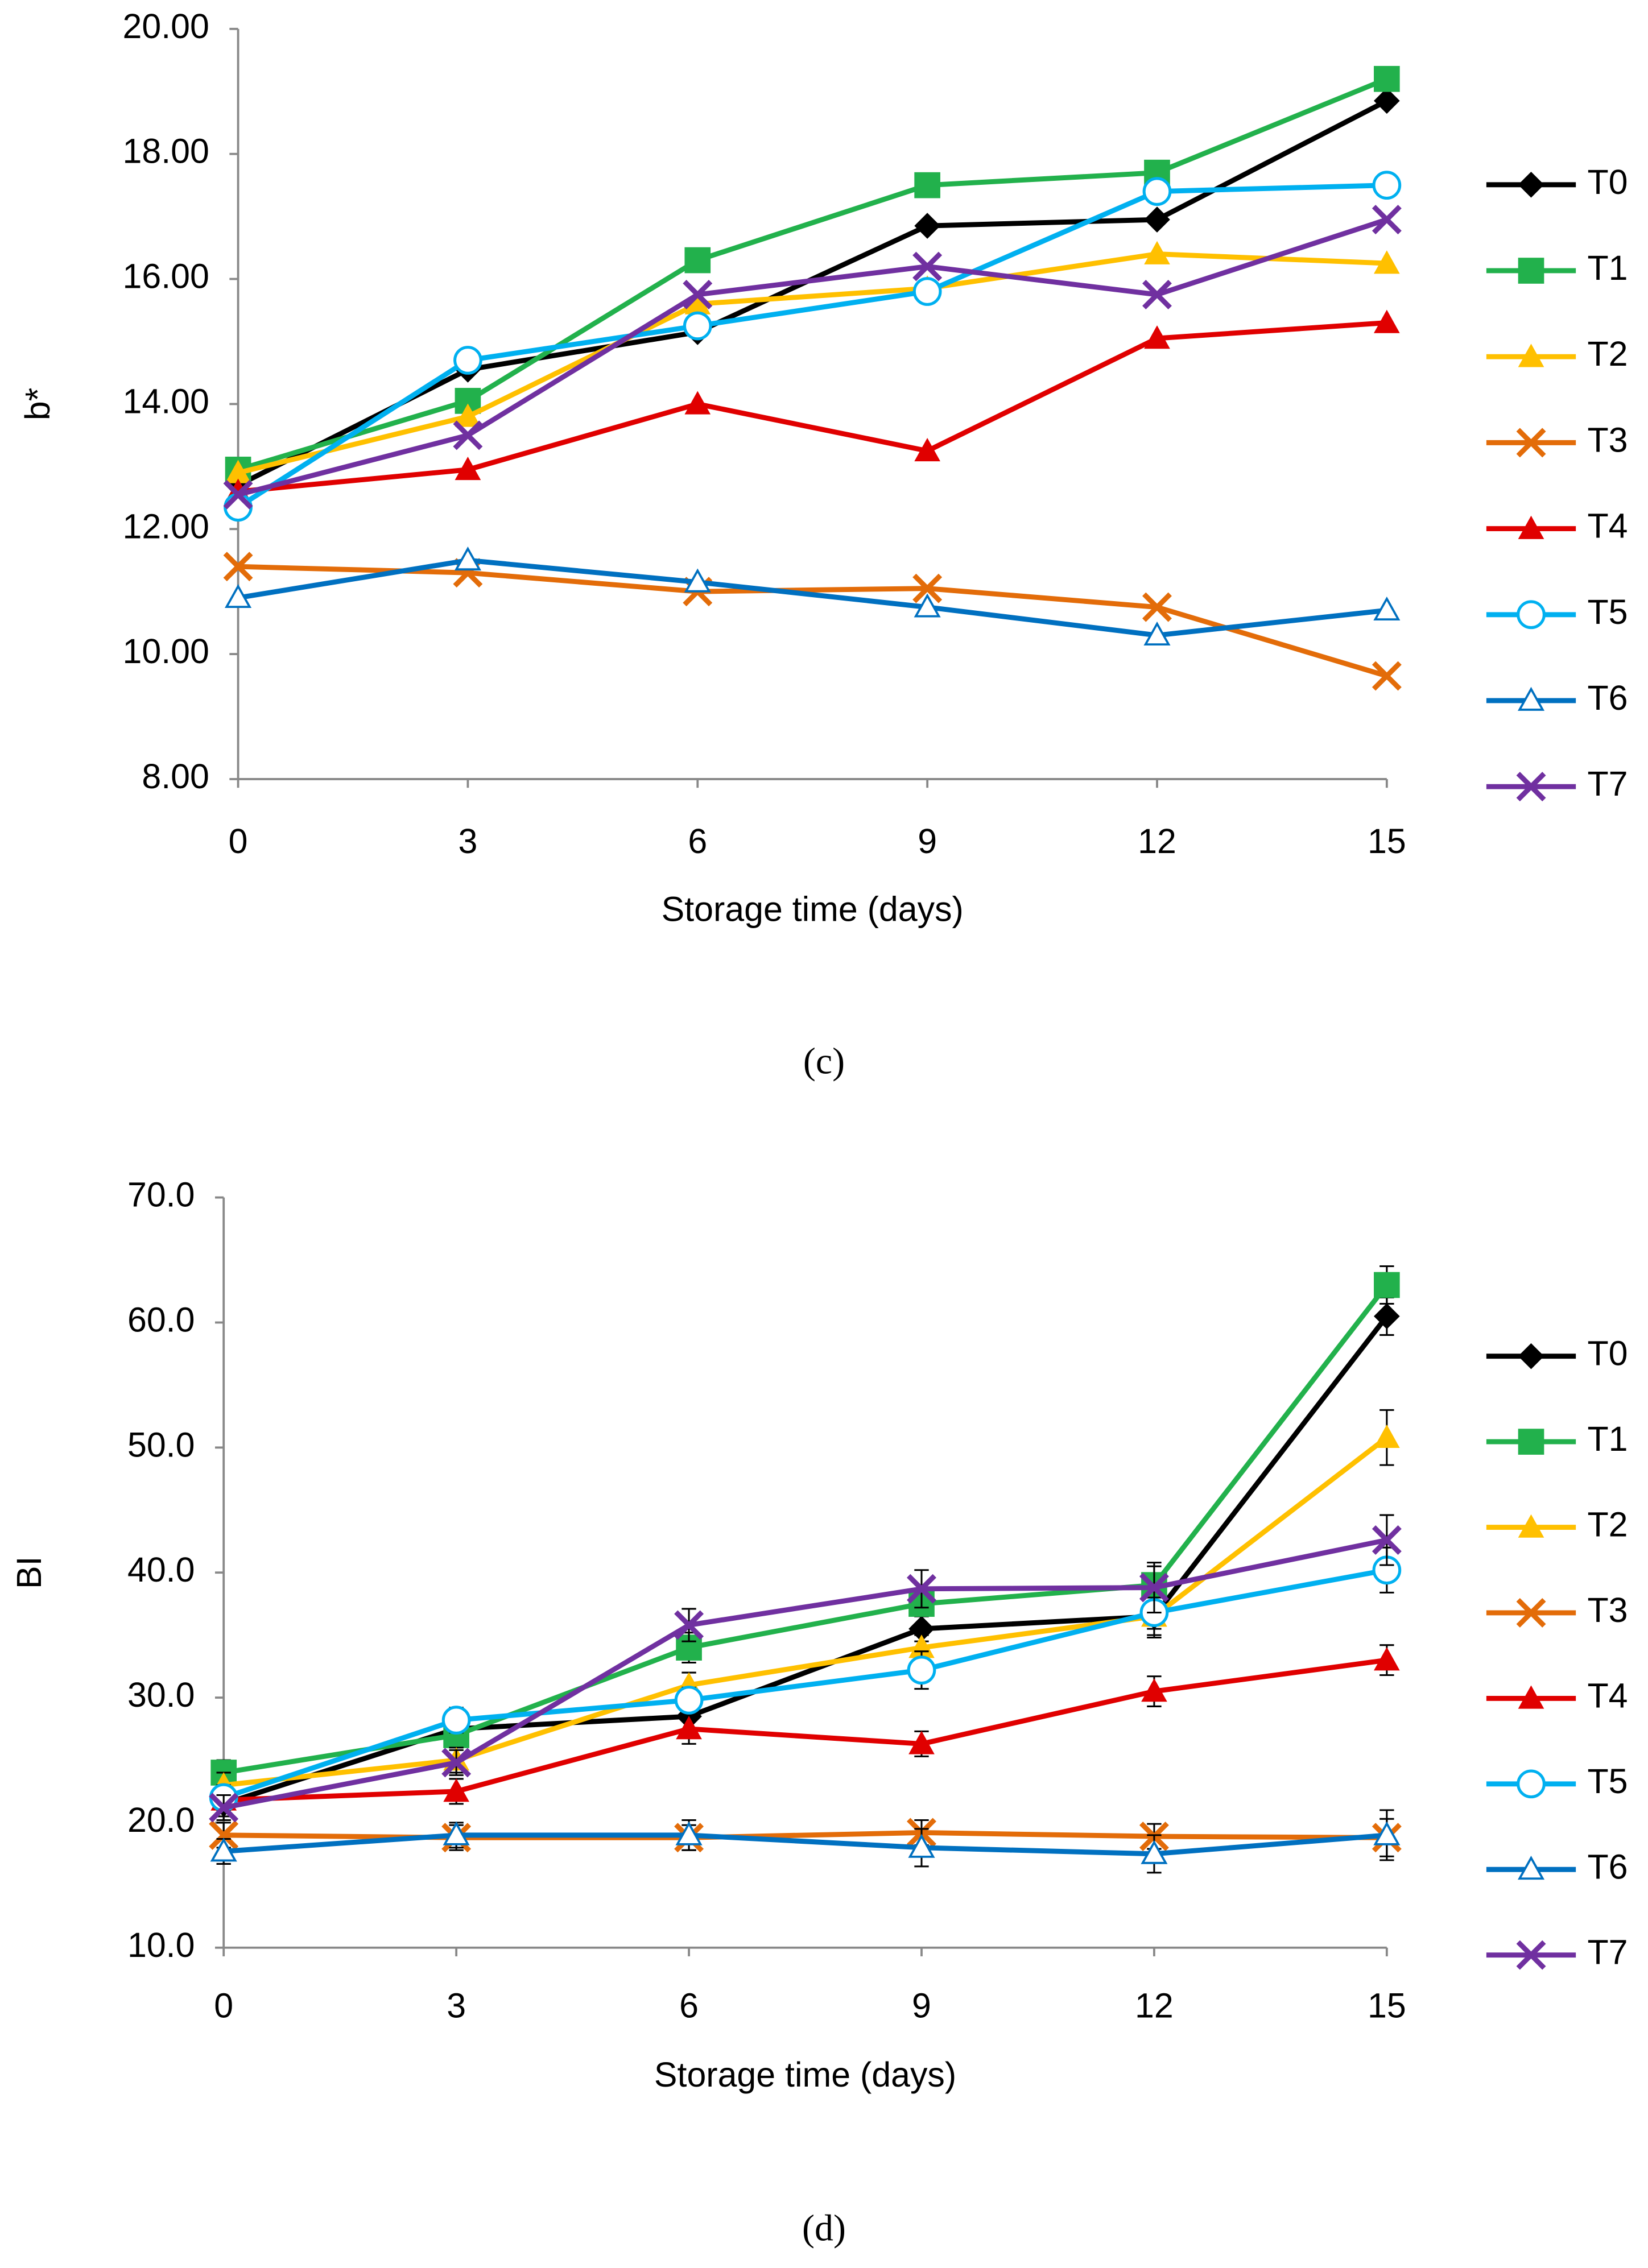 Image resolution: width=1648 pixels, height=2268 pixels. I want to click on y-tick-label: 10.00, so click(166, 652).